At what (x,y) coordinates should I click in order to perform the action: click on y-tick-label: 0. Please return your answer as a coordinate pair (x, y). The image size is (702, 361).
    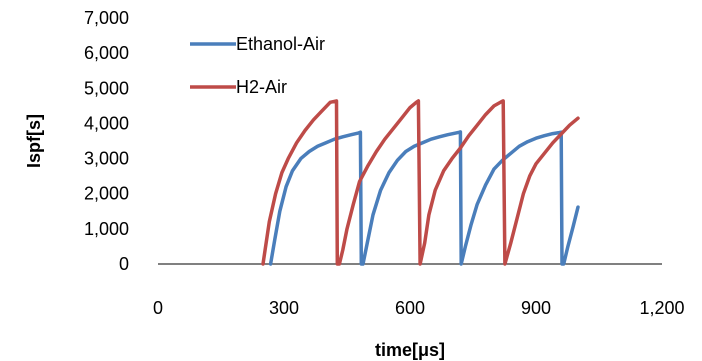
    Looking at the image, I should click on (124, 264).